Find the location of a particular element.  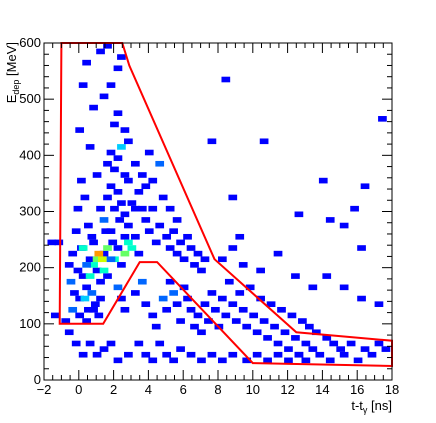

y-tick-label: 400 is located at coordinates (30, 154).